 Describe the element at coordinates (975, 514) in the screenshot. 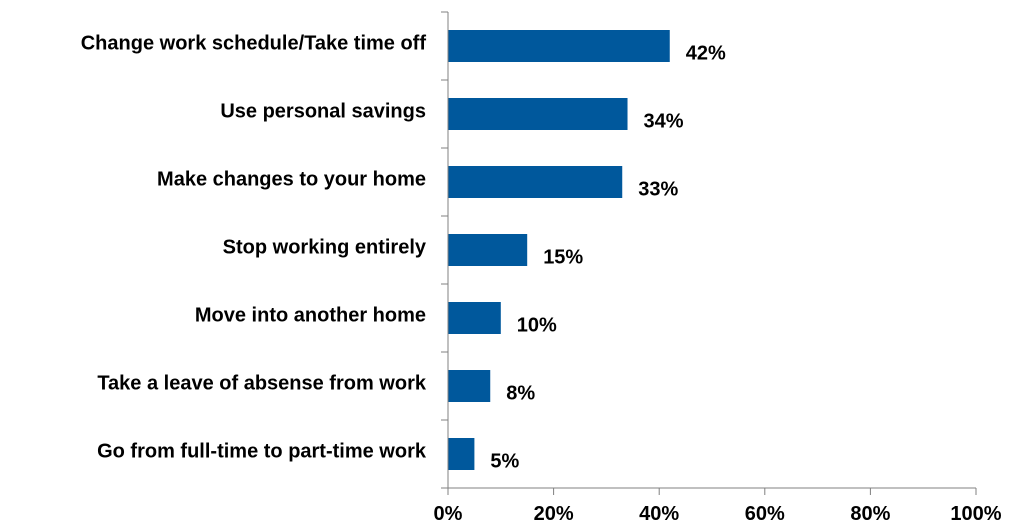

I see `x-tick-label: 100%` at that location.